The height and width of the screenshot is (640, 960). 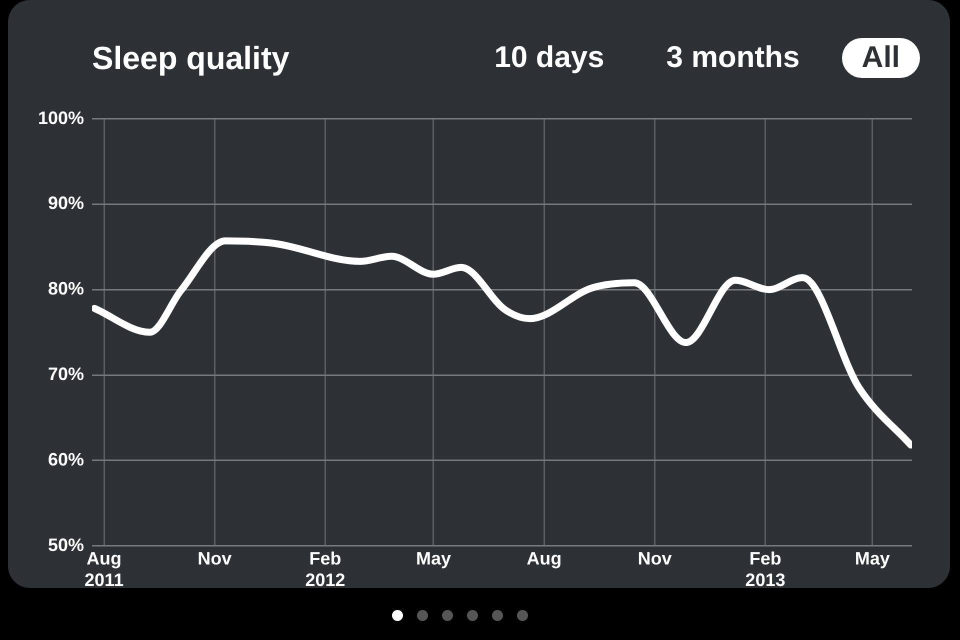 I want to click on y-tick-label: 100%, so click(x=61, y=118).